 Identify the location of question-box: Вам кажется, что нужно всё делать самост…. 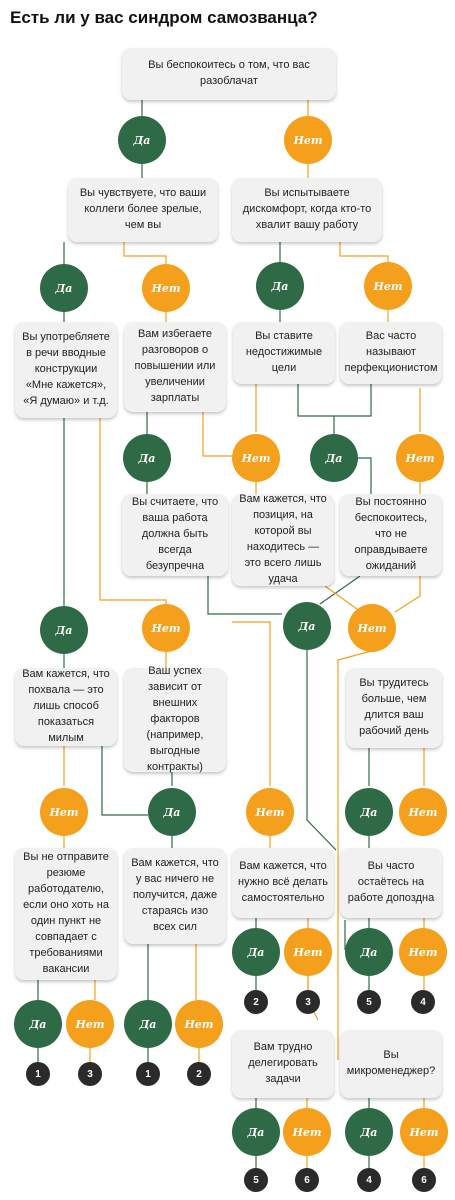
(283, 883).